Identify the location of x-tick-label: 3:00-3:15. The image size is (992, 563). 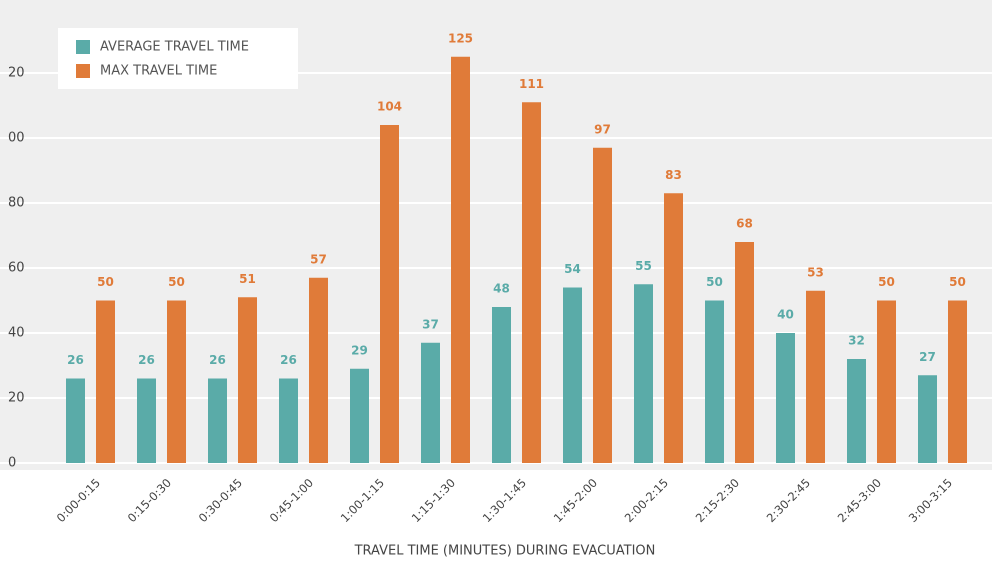
(930, 500).